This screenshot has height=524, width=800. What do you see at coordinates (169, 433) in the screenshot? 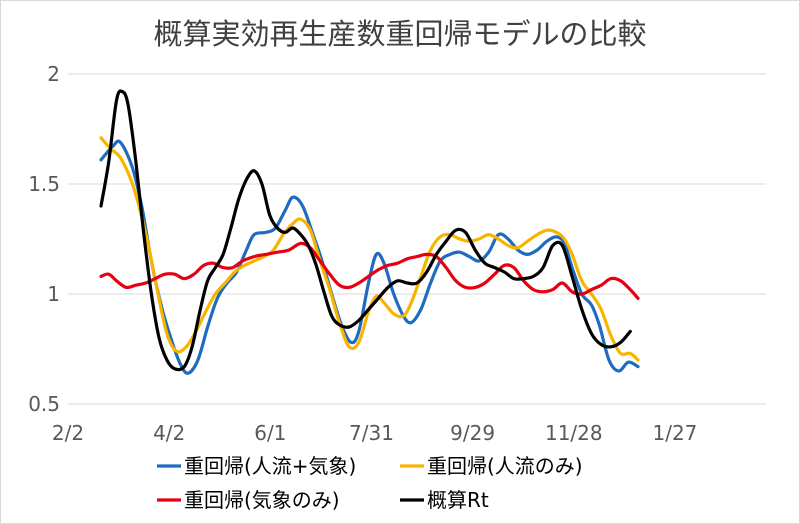
I see `x-tick-label: 4/2` at bounding box center [169, 433].